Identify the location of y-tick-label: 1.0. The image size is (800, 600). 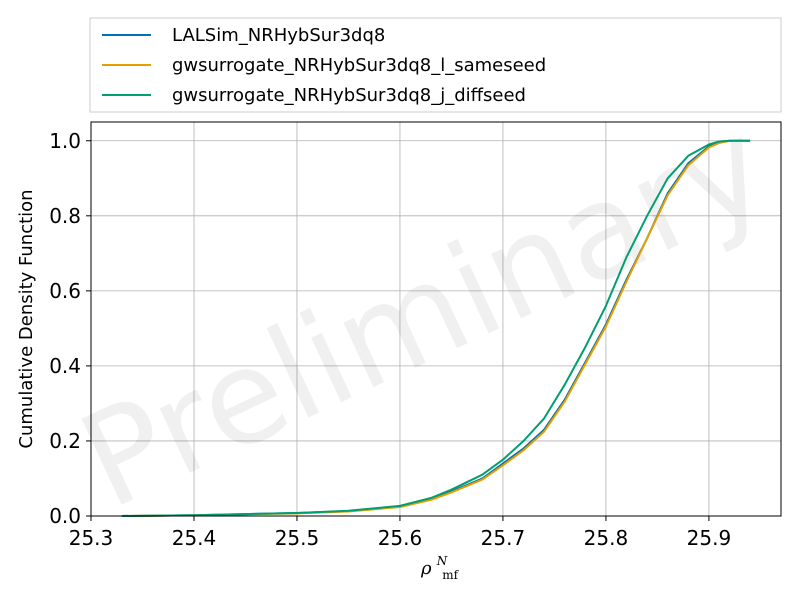
(65, 141).